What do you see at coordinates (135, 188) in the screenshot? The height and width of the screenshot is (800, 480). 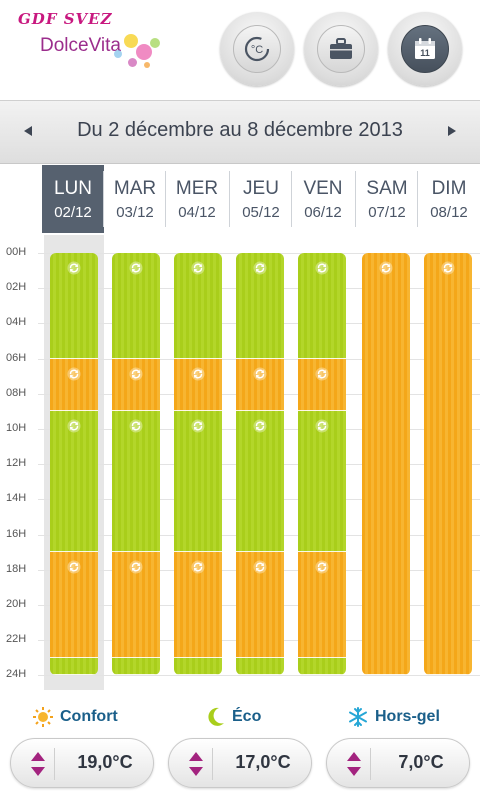 I see `day-name: MAR` at bounding box center [135, 188].